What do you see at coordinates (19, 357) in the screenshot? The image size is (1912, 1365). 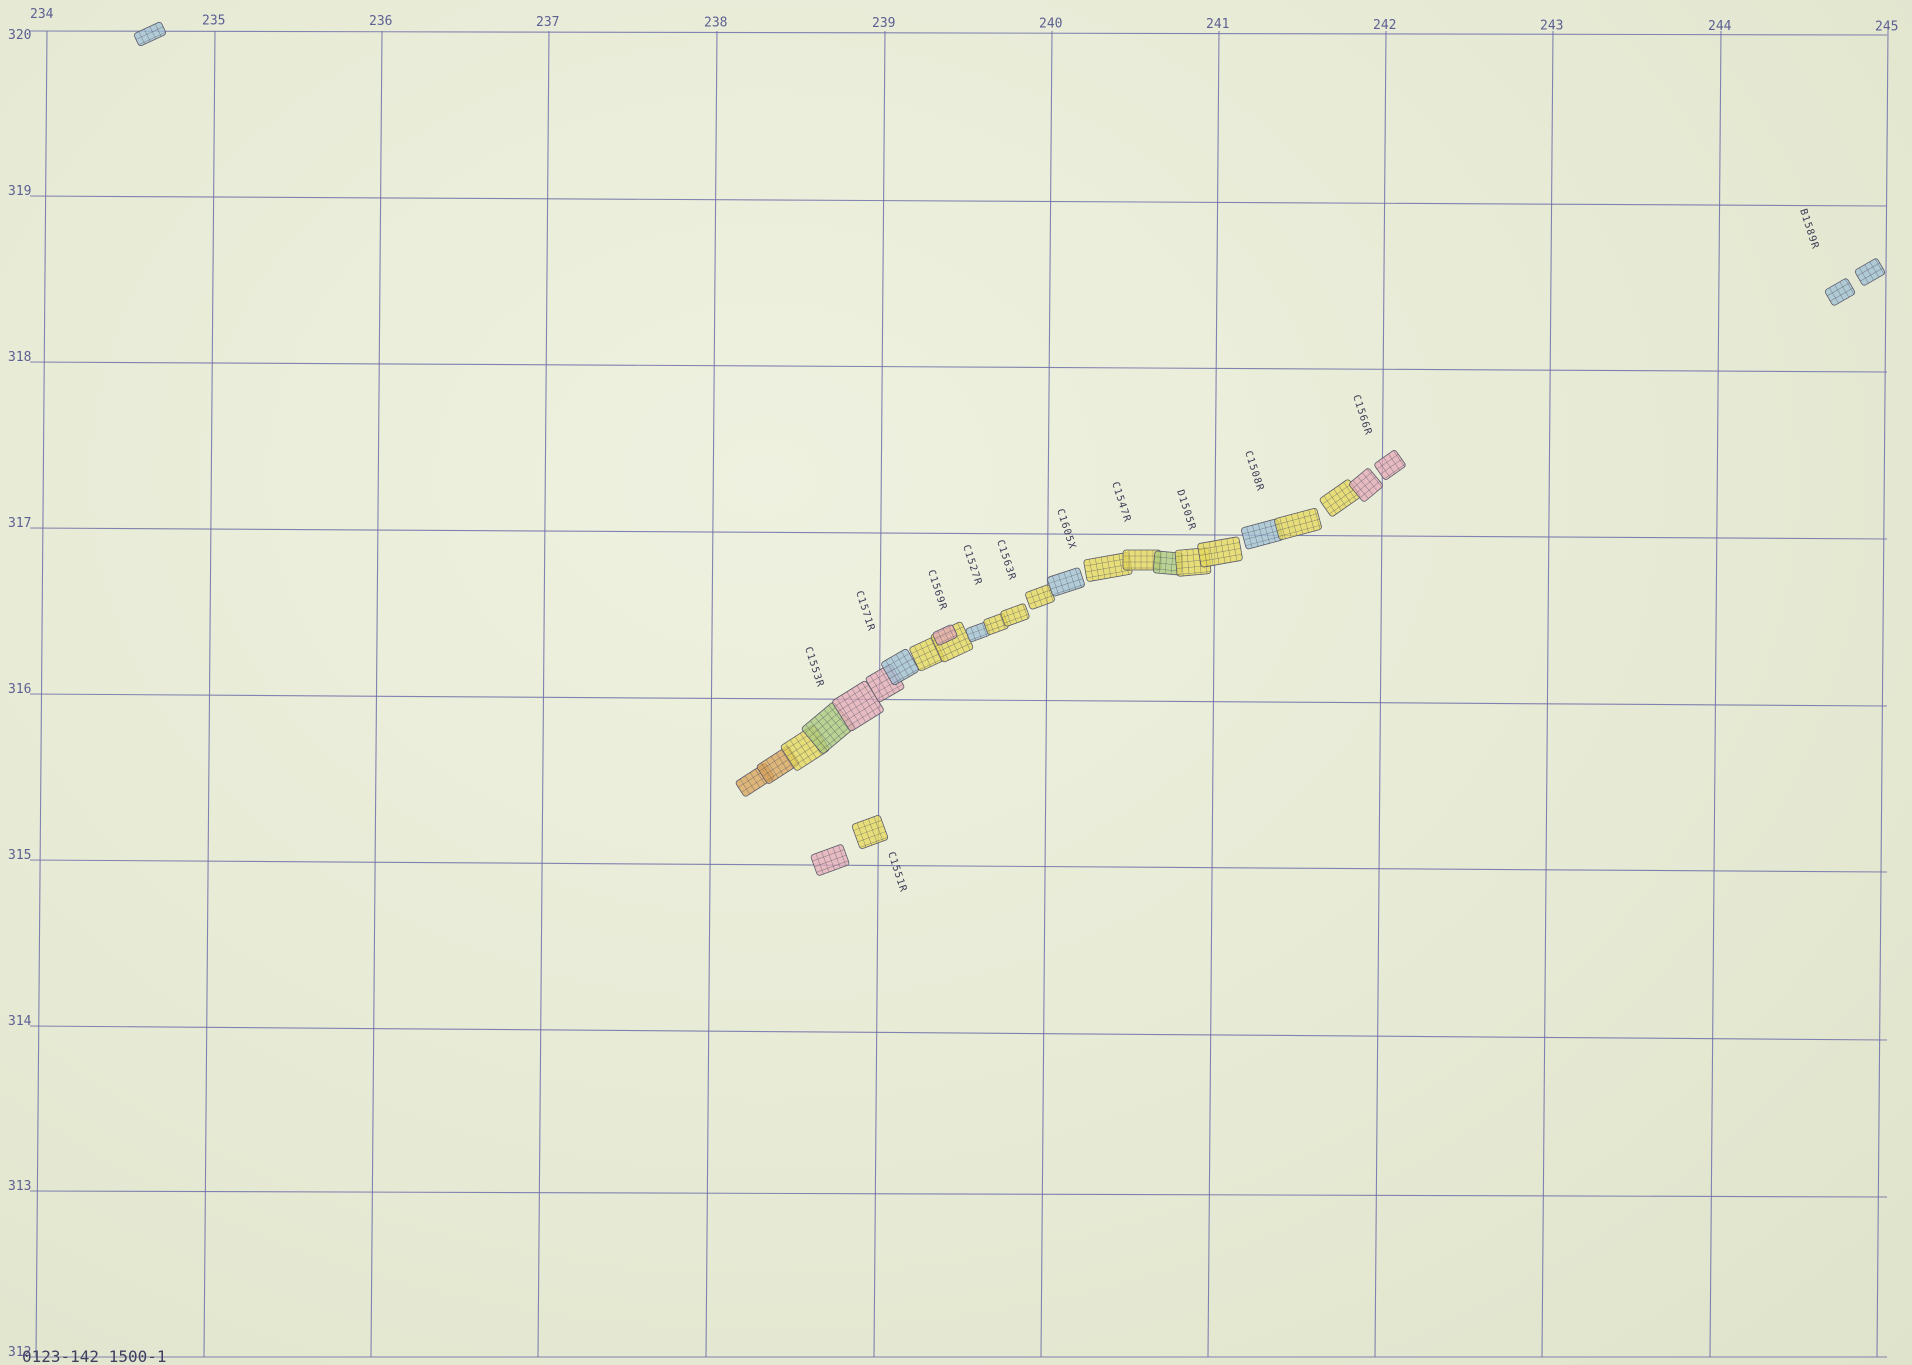 I see `y-tick-label: 318` at bounding box center [19, 357].